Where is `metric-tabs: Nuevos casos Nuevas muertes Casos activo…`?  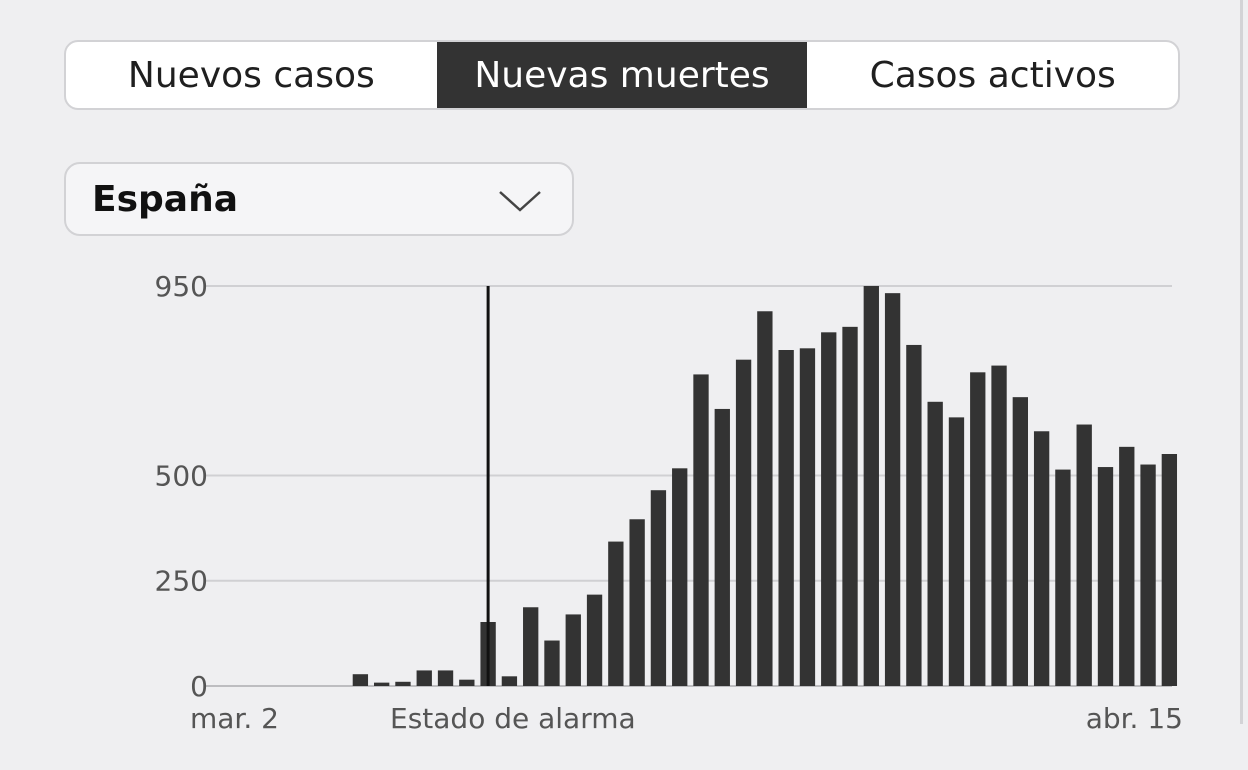
metric-tabs: Nuevos casos Nuevas muertes Casos activo… is located at coordinates (622, 75).